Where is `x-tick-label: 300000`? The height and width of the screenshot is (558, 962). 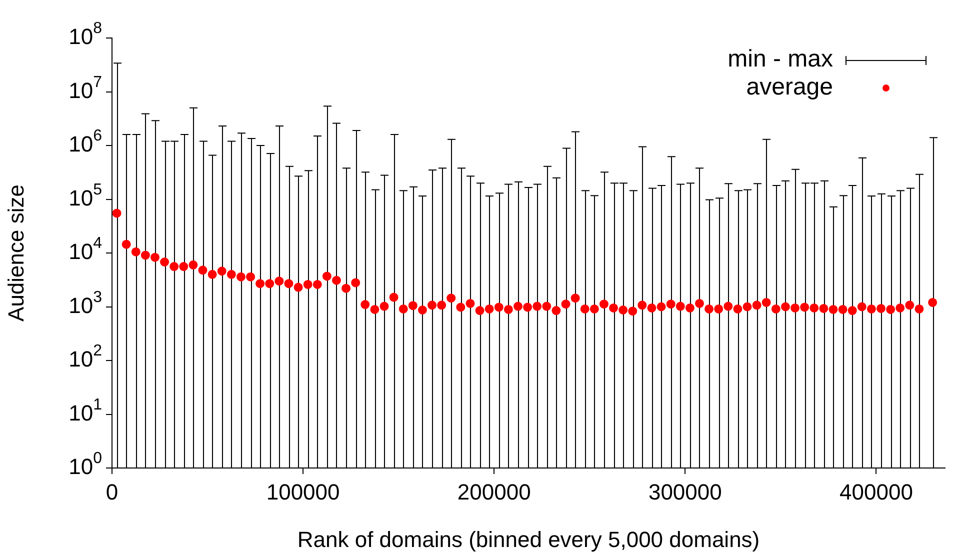 x-tick-label: 300000 is located at coordinates (685, 491).